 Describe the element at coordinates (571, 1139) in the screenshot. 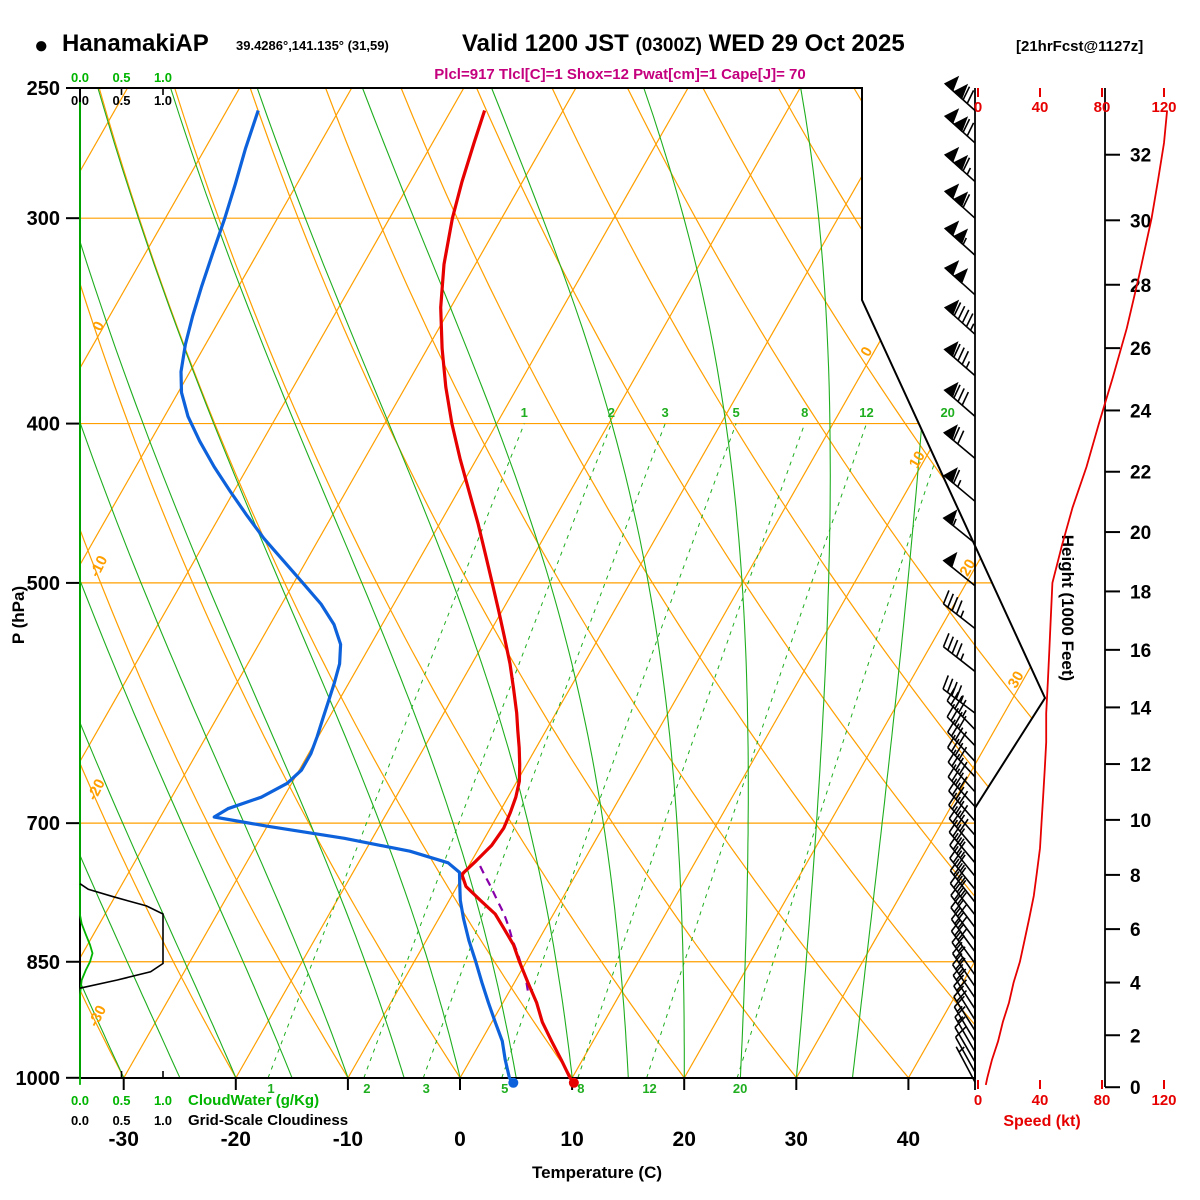

I see `temp-tick-label: 10` at that location.